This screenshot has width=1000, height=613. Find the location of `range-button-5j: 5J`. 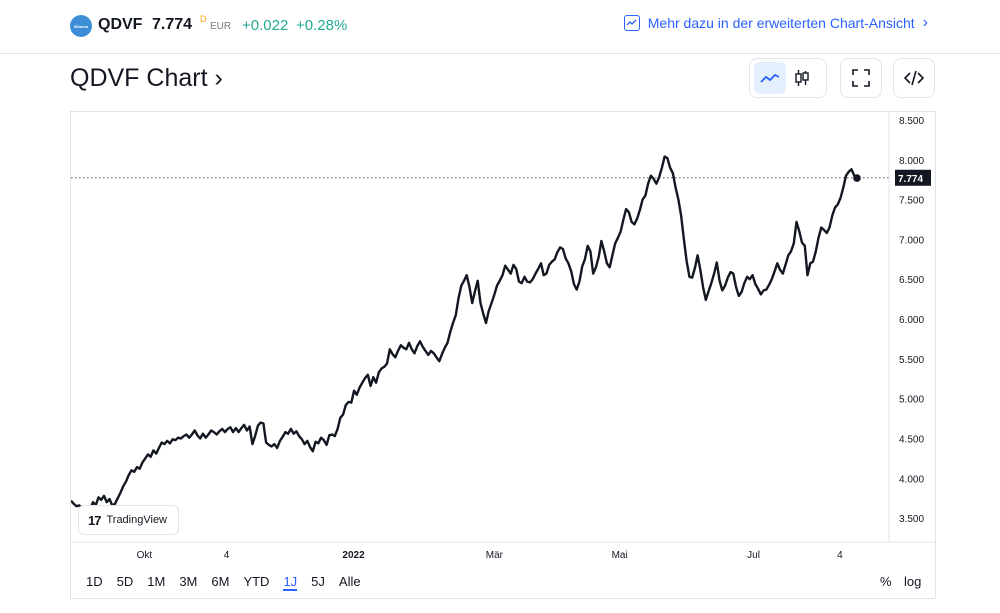

range-button-5j: 5J is located at coordinates (318, 581).